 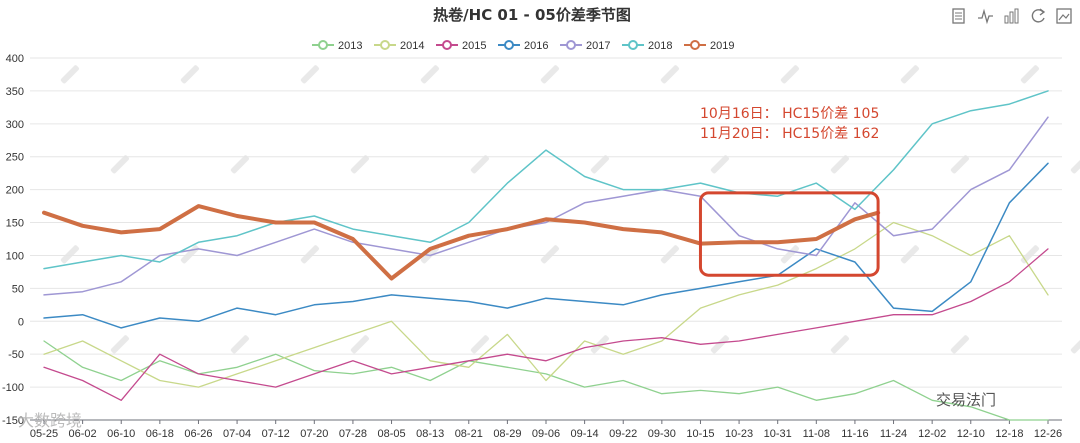 I want to click on x-tick-label: 08-13, so click(x=430, y=434).